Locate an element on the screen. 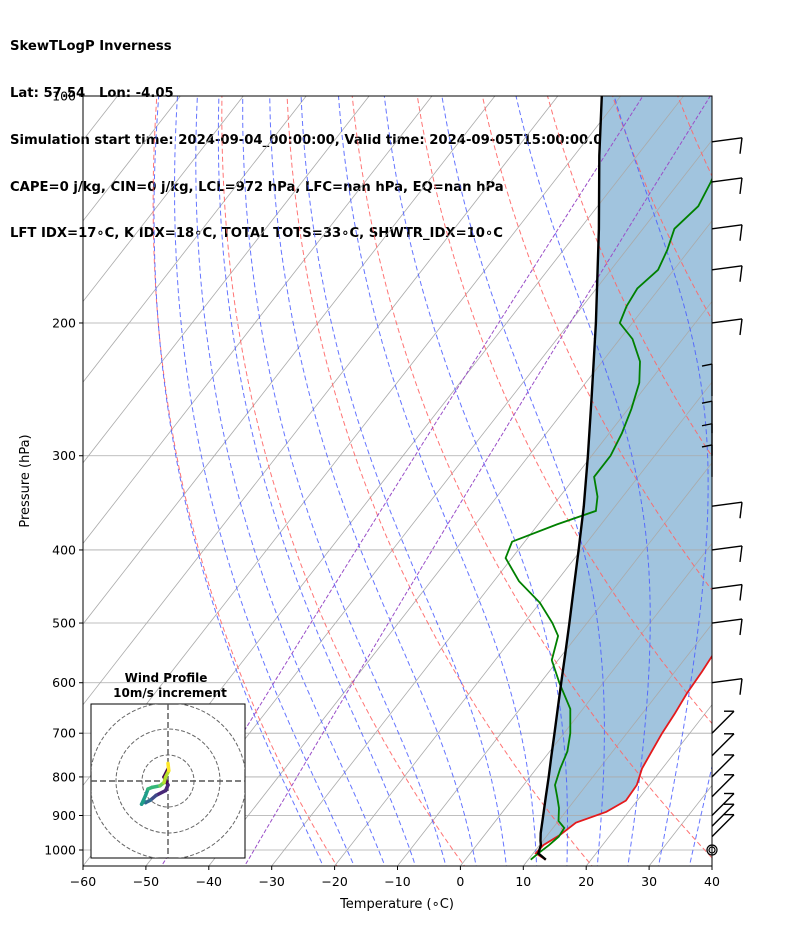 The height and width of the screenshot is (937, 794). y-tick-label: 100 is located at coordinates (64, 96).